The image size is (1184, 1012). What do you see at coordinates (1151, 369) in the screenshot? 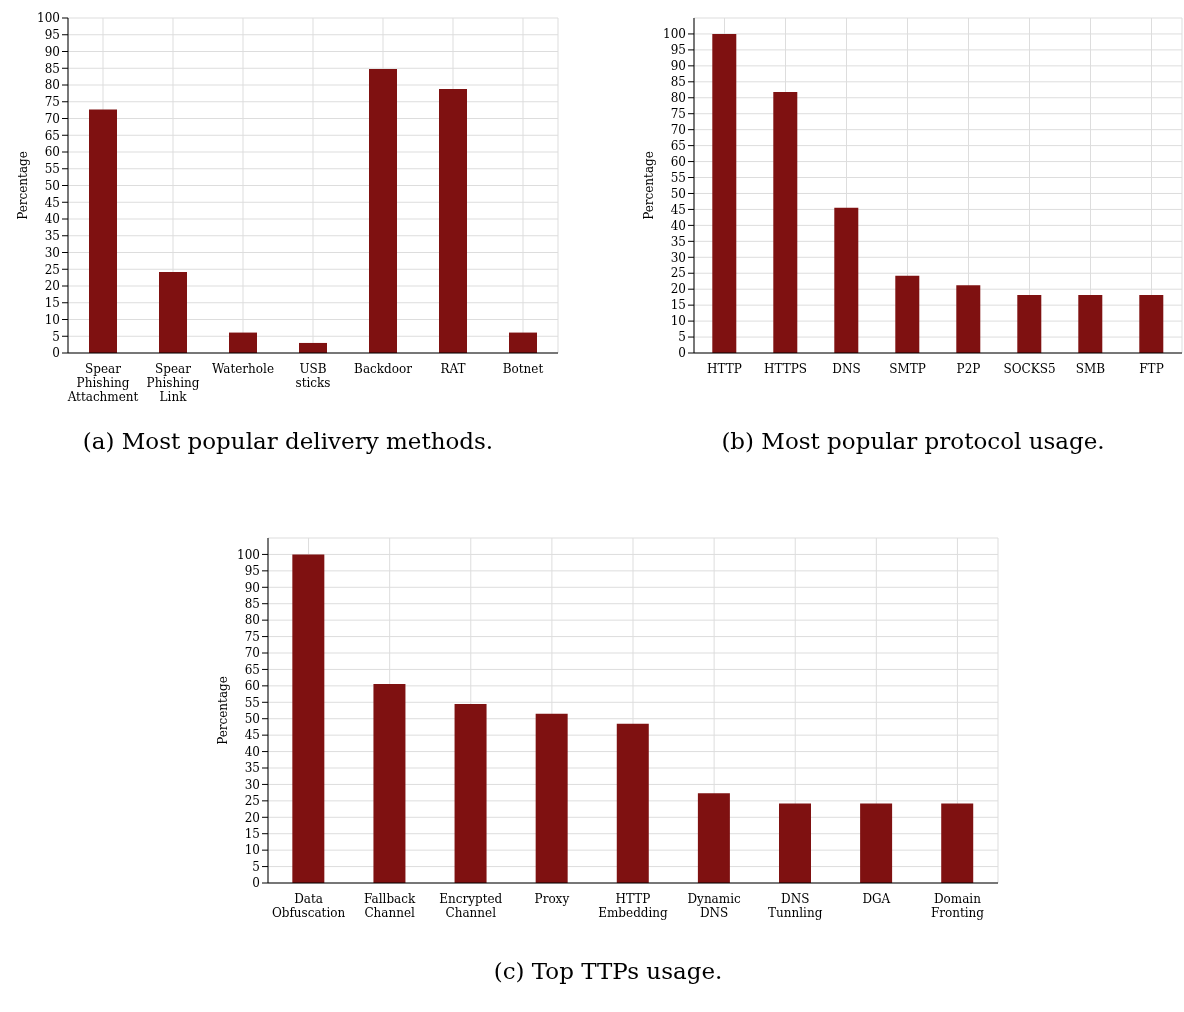
I see `x-tick-label: FTP` at bounding box center [1151, 369].